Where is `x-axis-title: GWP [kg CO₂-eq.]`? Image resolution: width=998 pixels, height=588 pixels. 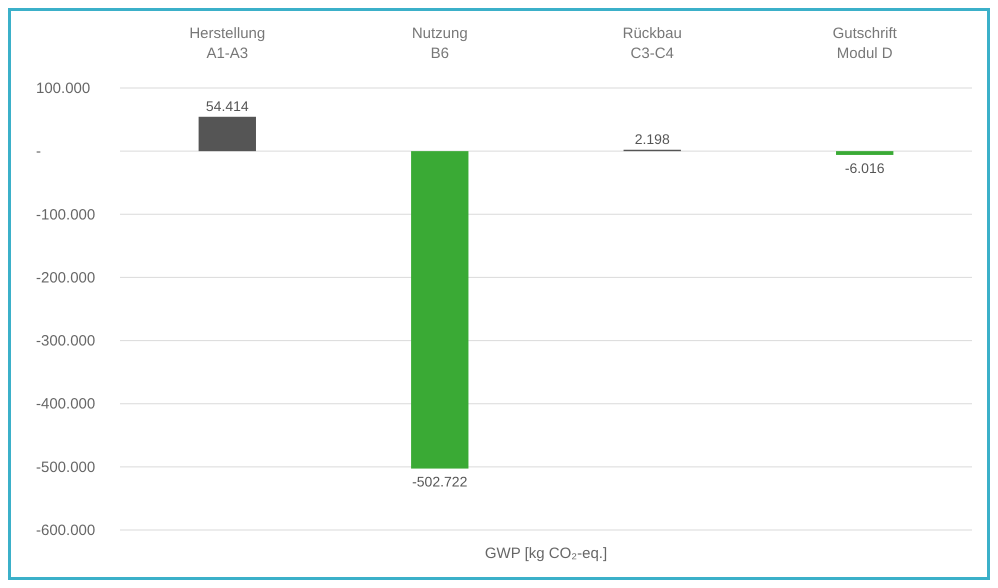
x-axis-title: GWP [kg CO₂-eq.] is located at coordinates (546, 553).